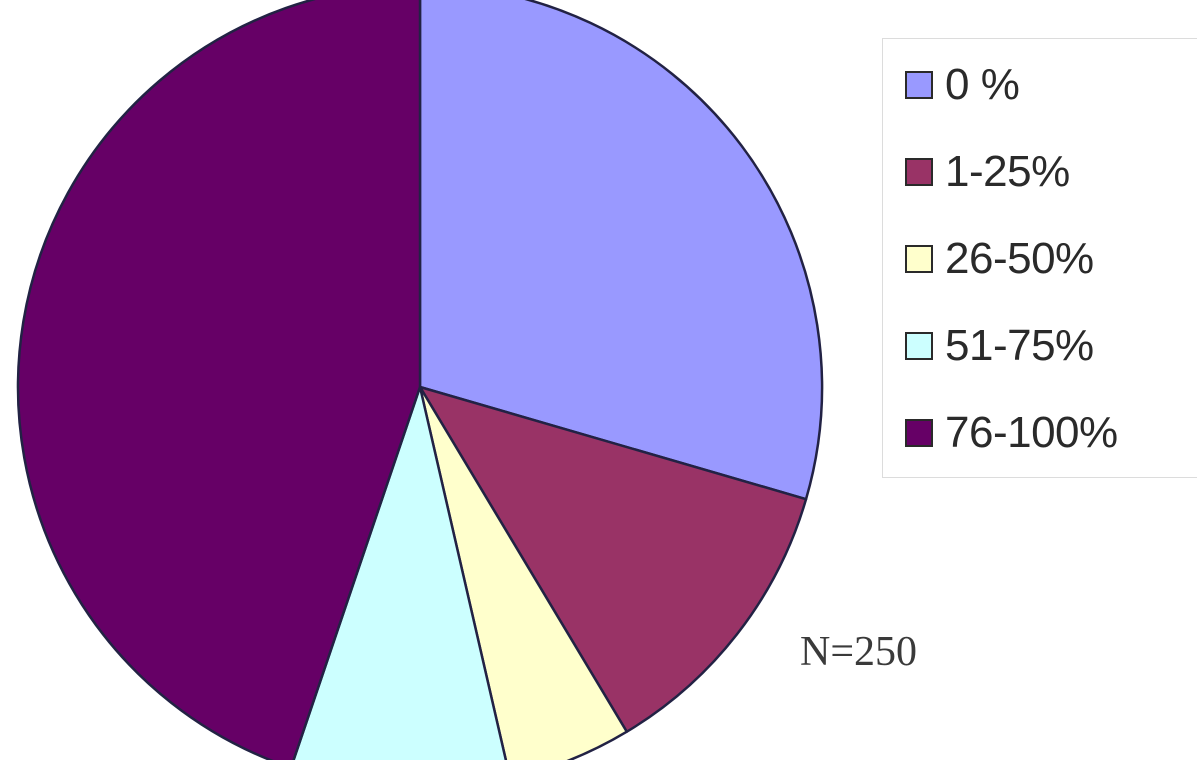 Image resolution: width=1197 pixels, height=760 pixels. I want to click on legend-item-76-100pct: 76-100%, so click(1011, 433).